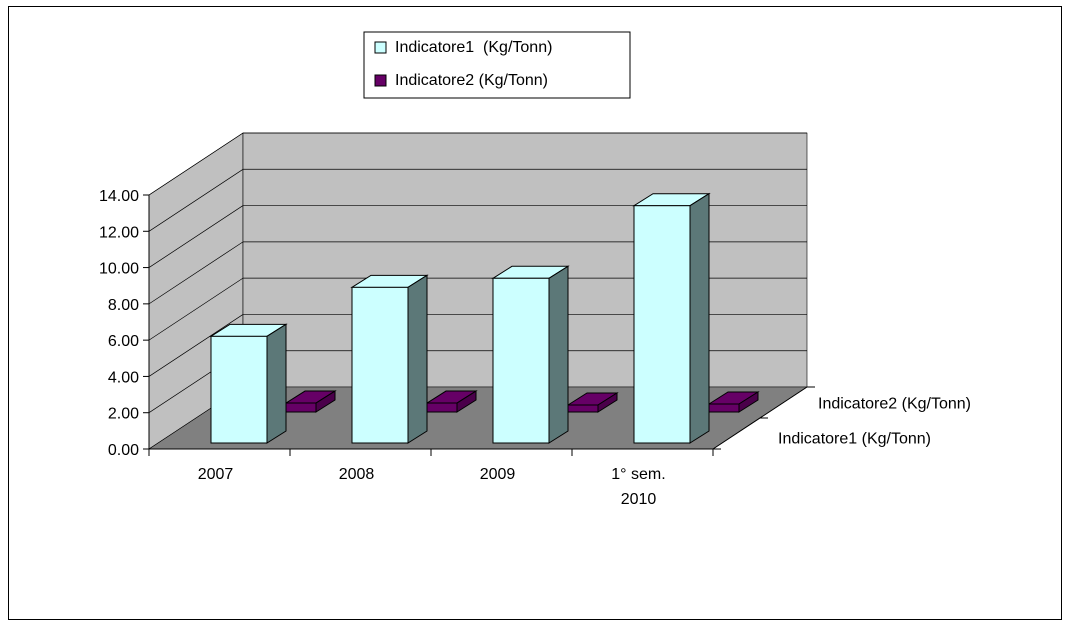 This screenshot has height=625, width=1067. Describe the element at coordinates (639, 499) in the screenshot. I see `x-tick-label: 2010` at that location.